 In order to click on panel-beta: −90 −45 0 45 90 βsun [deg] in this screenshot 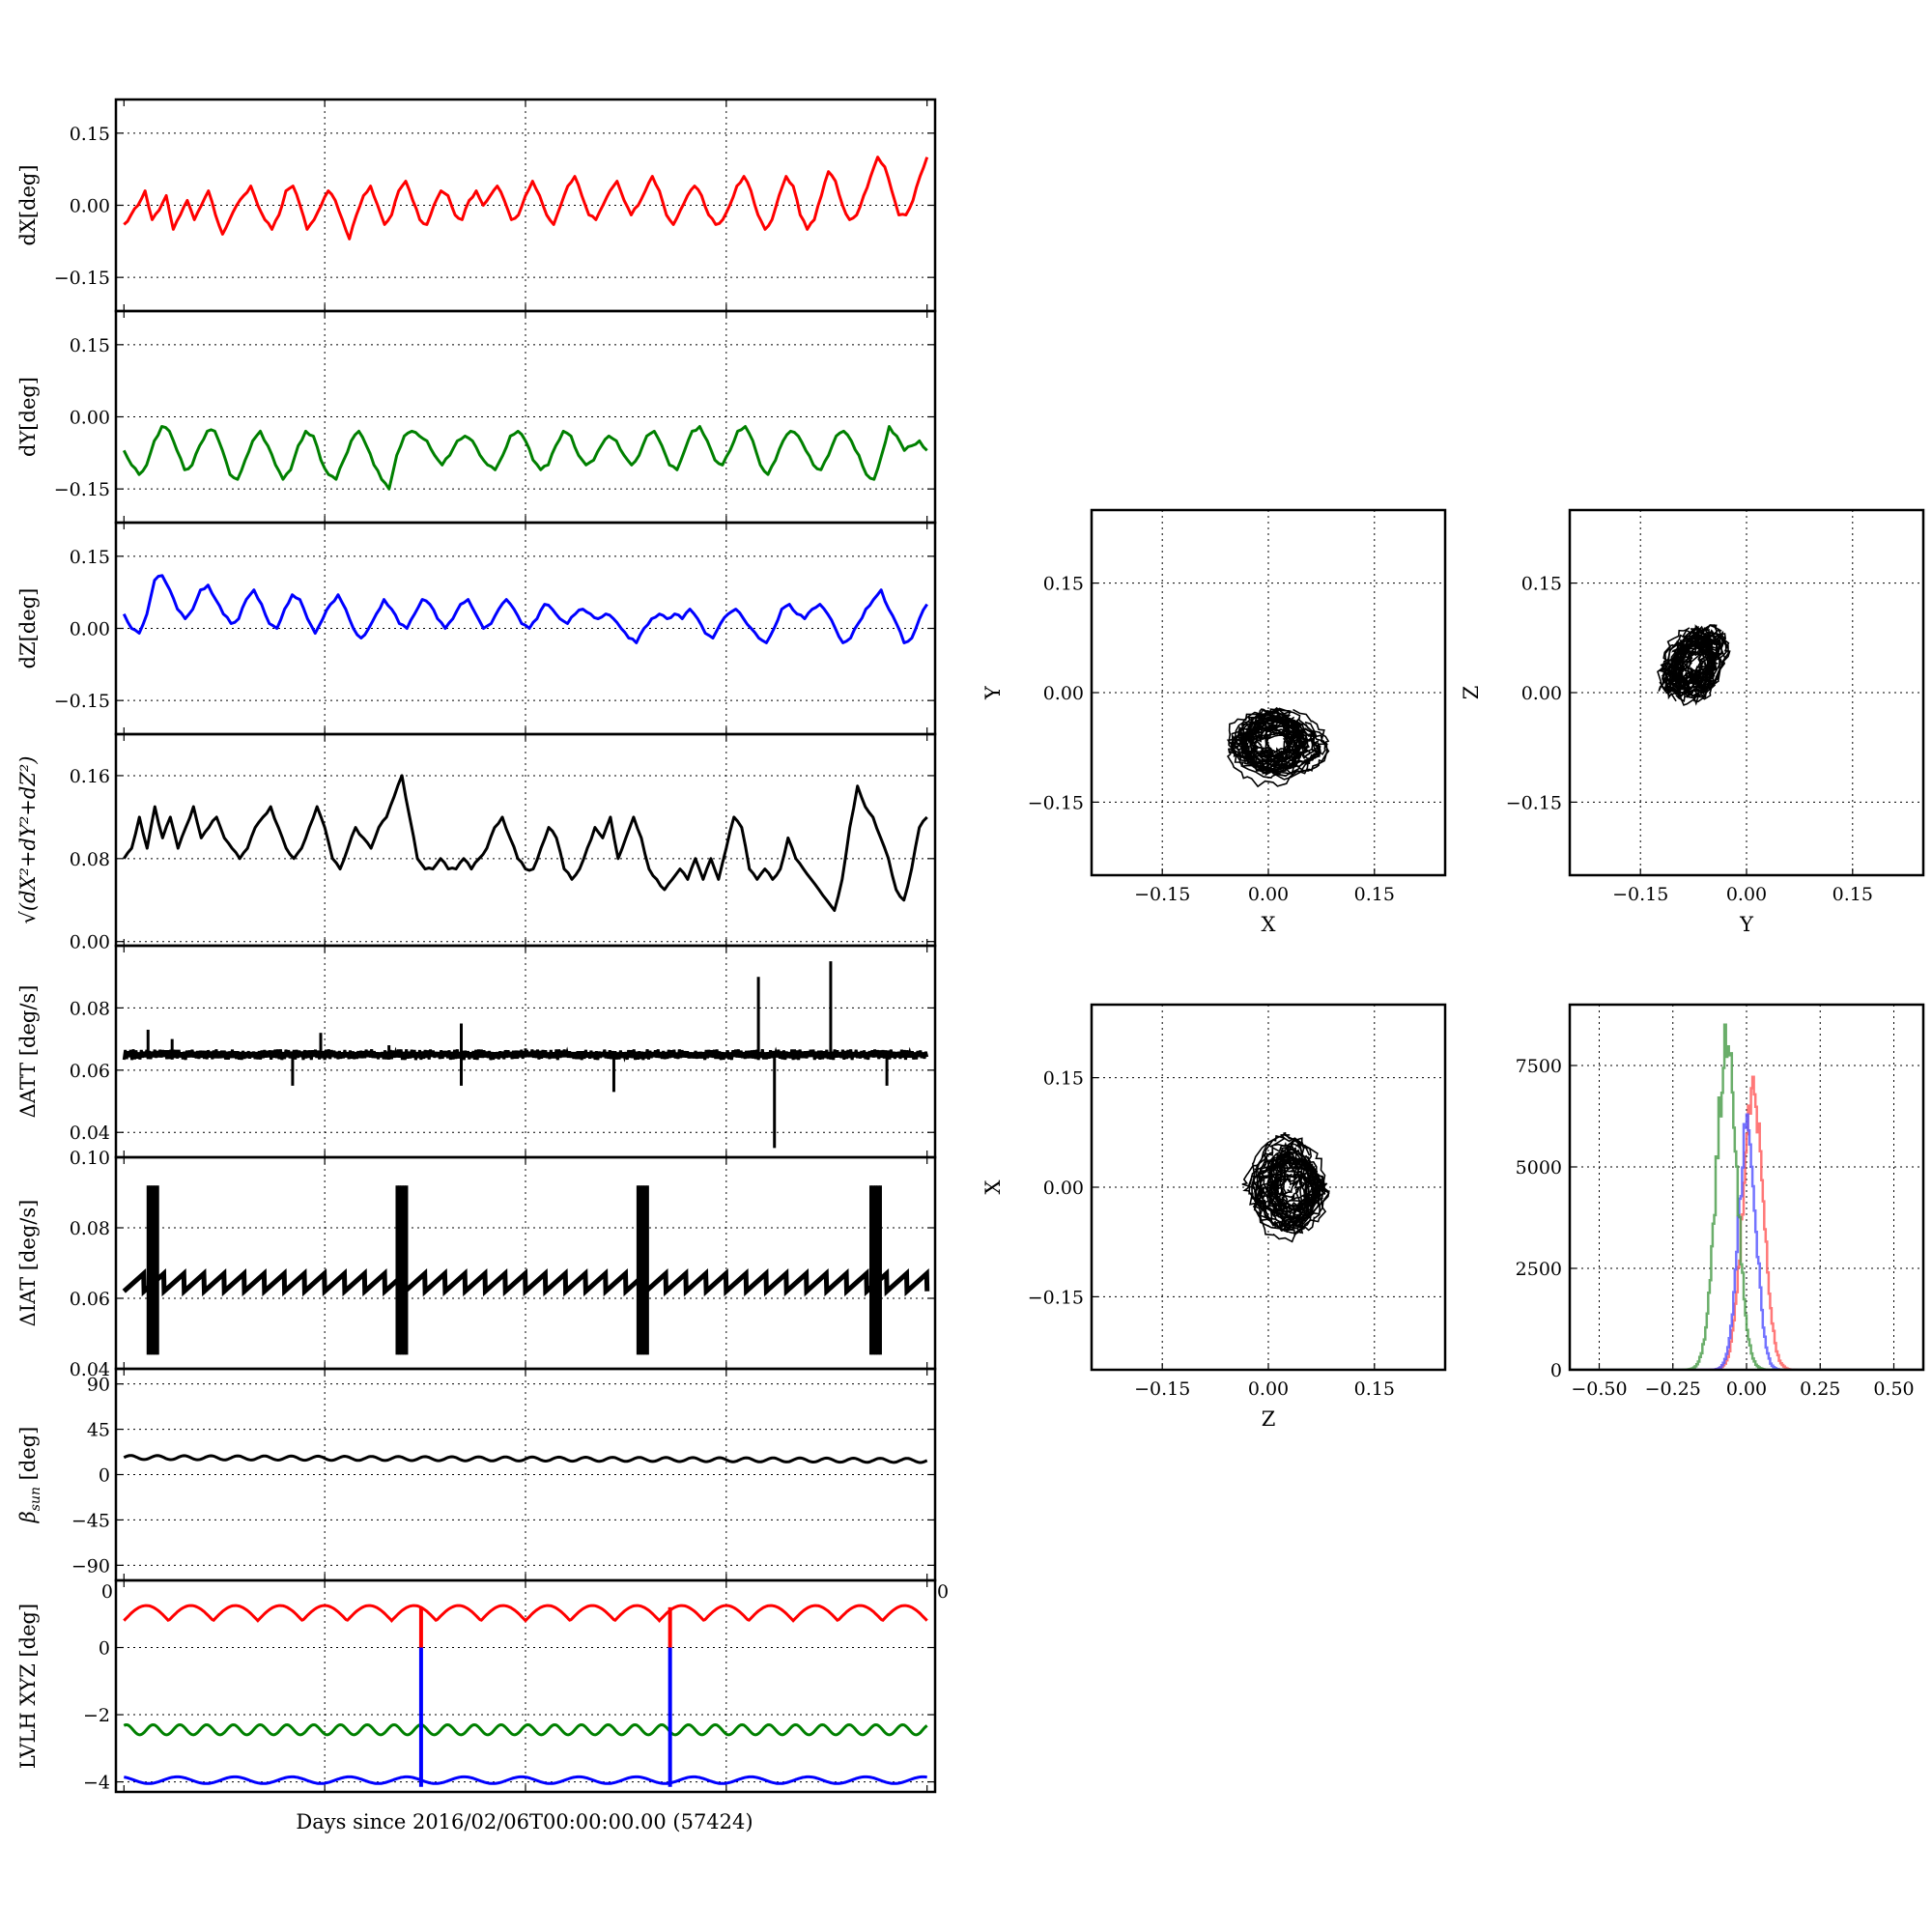, I will do `click(476, 1474)`.